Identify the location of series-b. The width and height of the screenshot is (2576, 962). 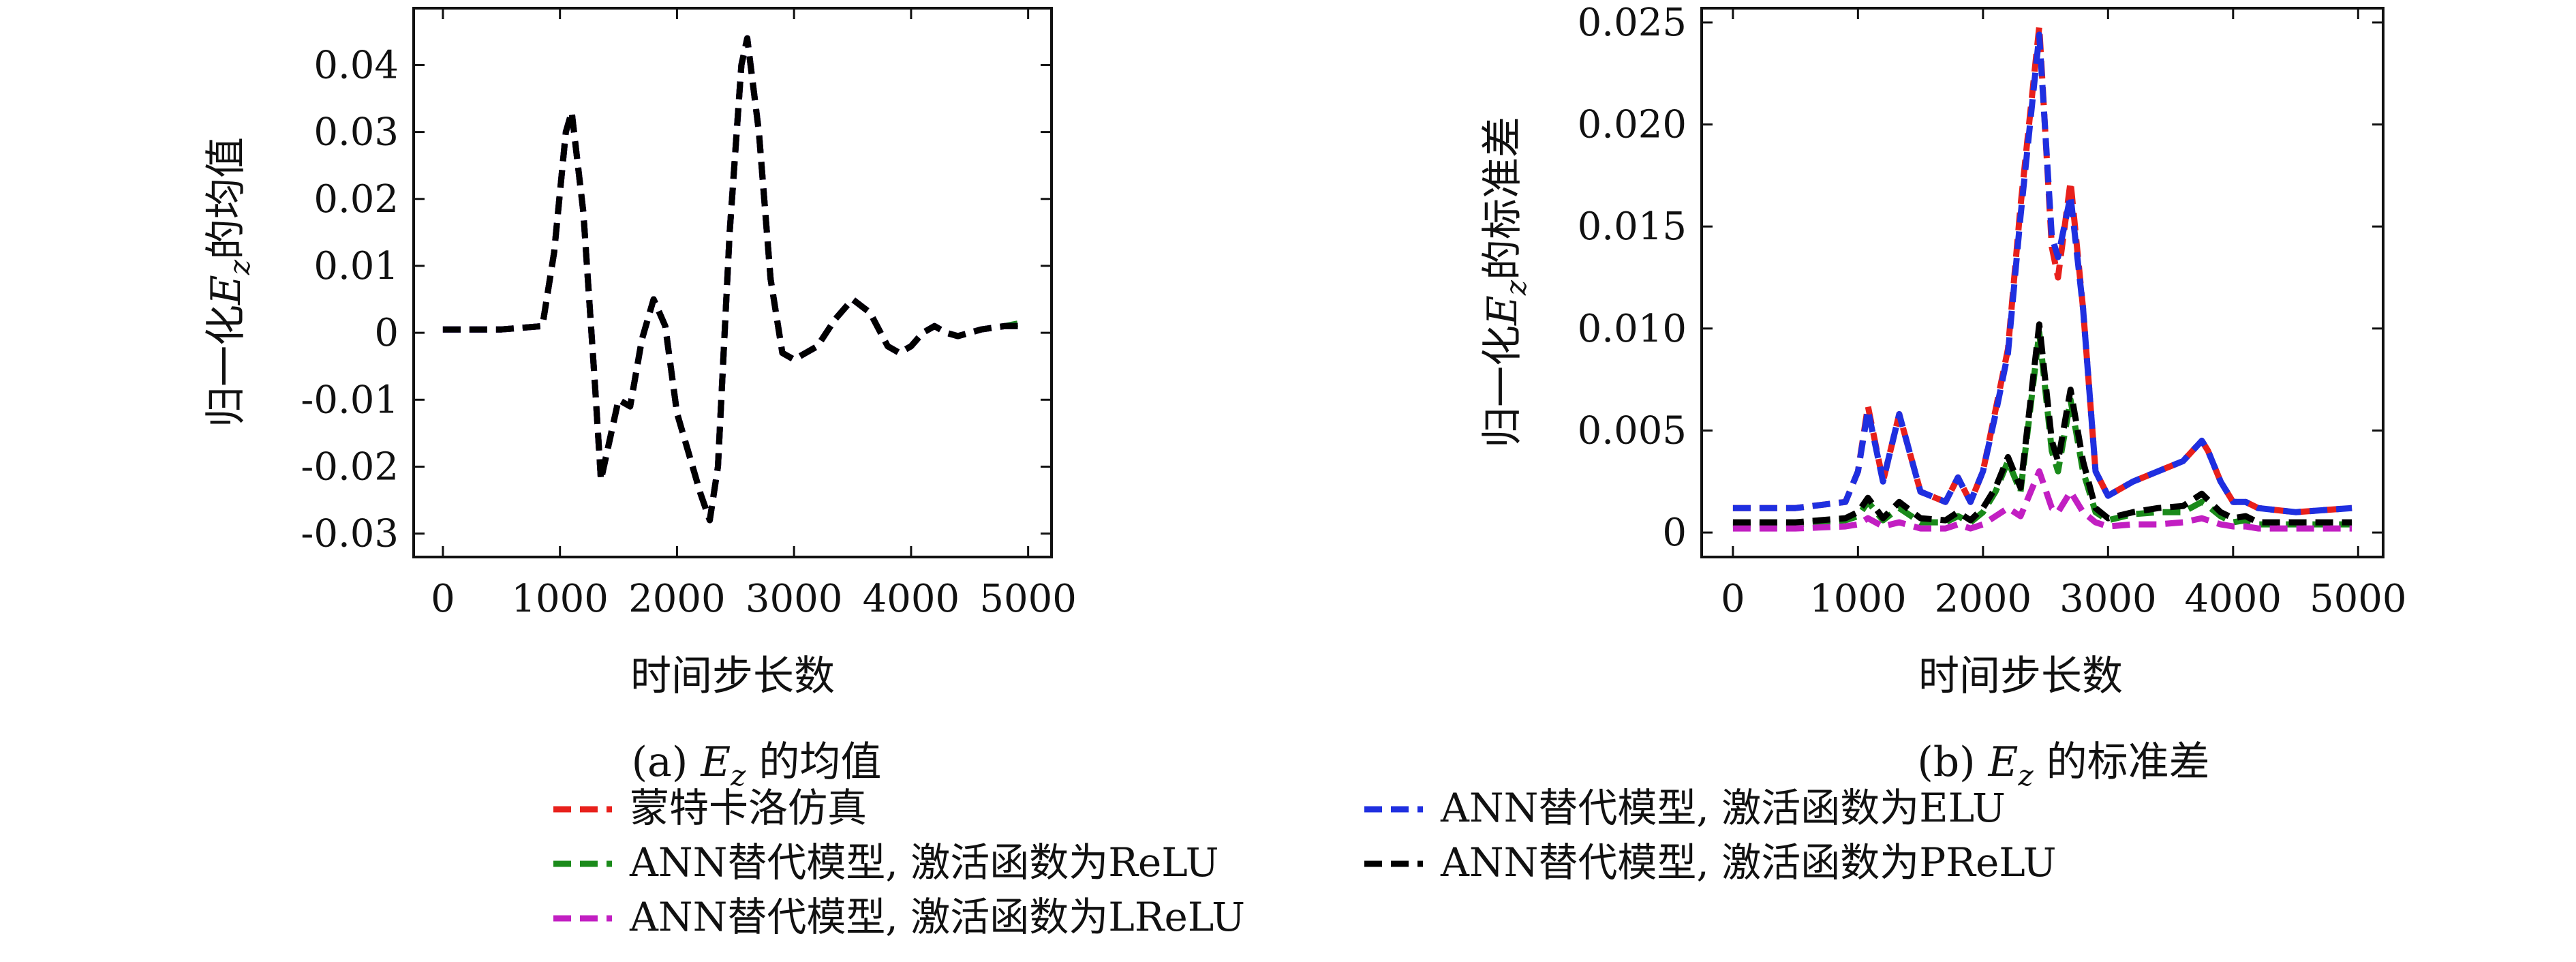
(2042, 277).